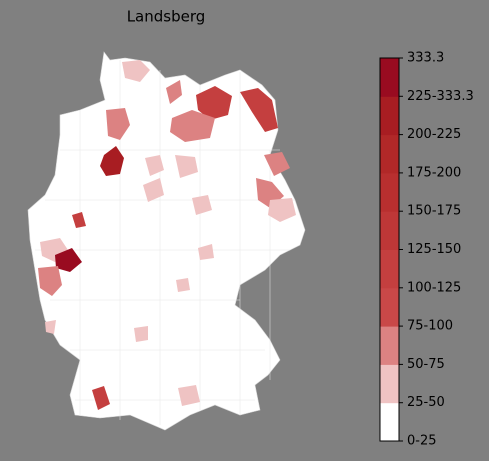 This screenshot has width=489, height=461. I want to click on legend-label: 225-333.3, so click(440, 96).